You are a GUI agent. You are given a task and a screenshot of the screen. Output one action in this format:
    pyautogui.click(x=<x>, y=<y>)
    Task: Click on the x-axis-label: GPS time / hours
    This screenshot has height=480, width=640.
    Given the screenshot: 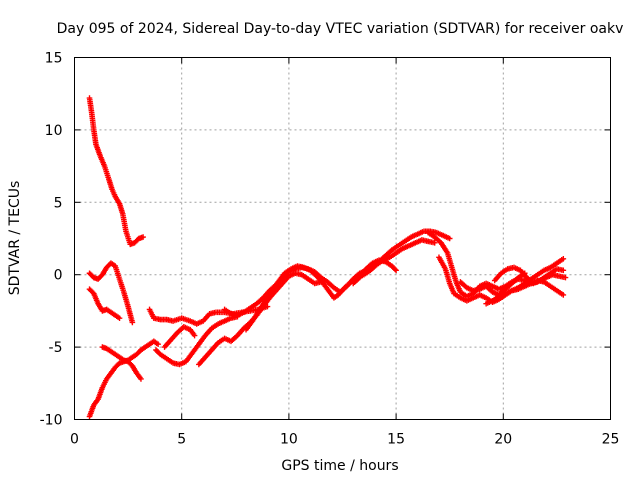 What is the action you would take?
    pyautogui.click(x=339, y=466)
    